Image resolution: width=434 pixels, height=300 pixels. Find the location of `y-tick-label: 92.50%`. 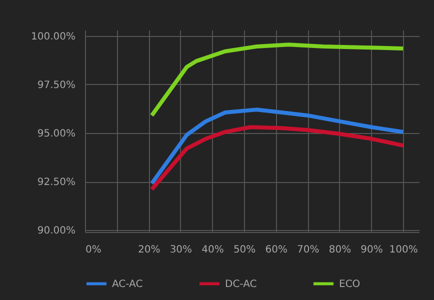

y-tick-label: 92.50% is located at coordinates (56, 182).